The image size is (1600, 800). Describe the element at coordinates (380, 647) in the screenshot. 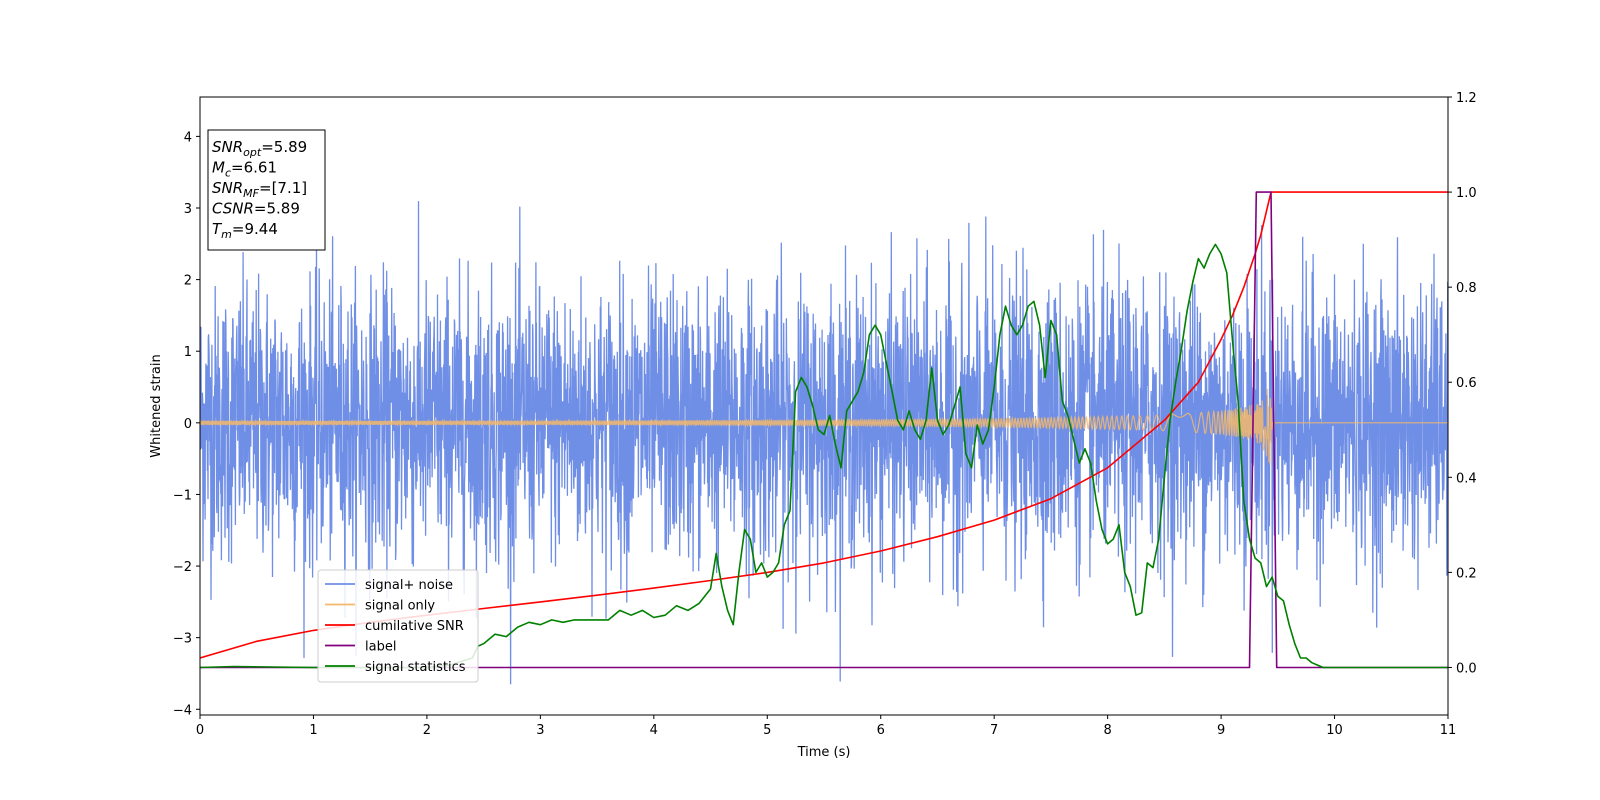

I see `legend-label: label` at that location.